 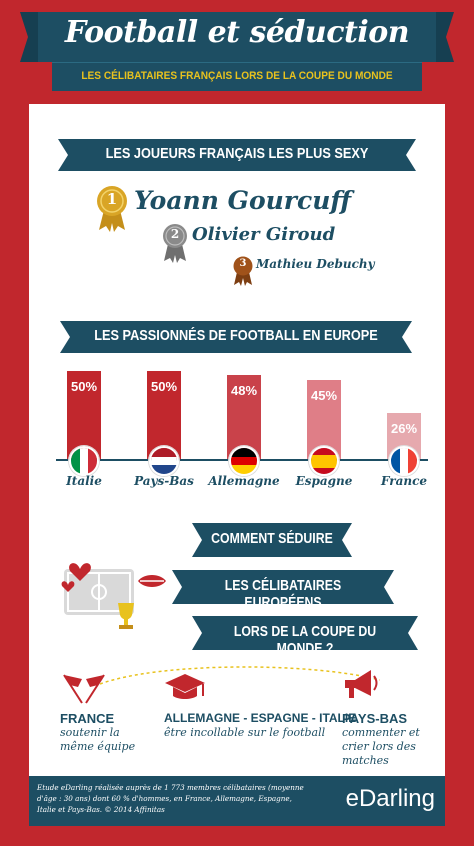 I want to click on tip-1-title: FRANCE, so click(x=87, y=718).